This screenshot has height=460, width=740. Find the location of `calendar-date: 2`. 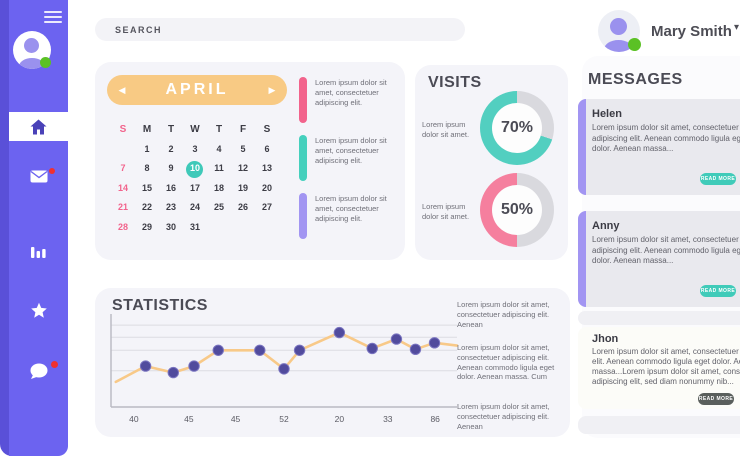

calendar-date: 2 is located at coordinates (171, 148).